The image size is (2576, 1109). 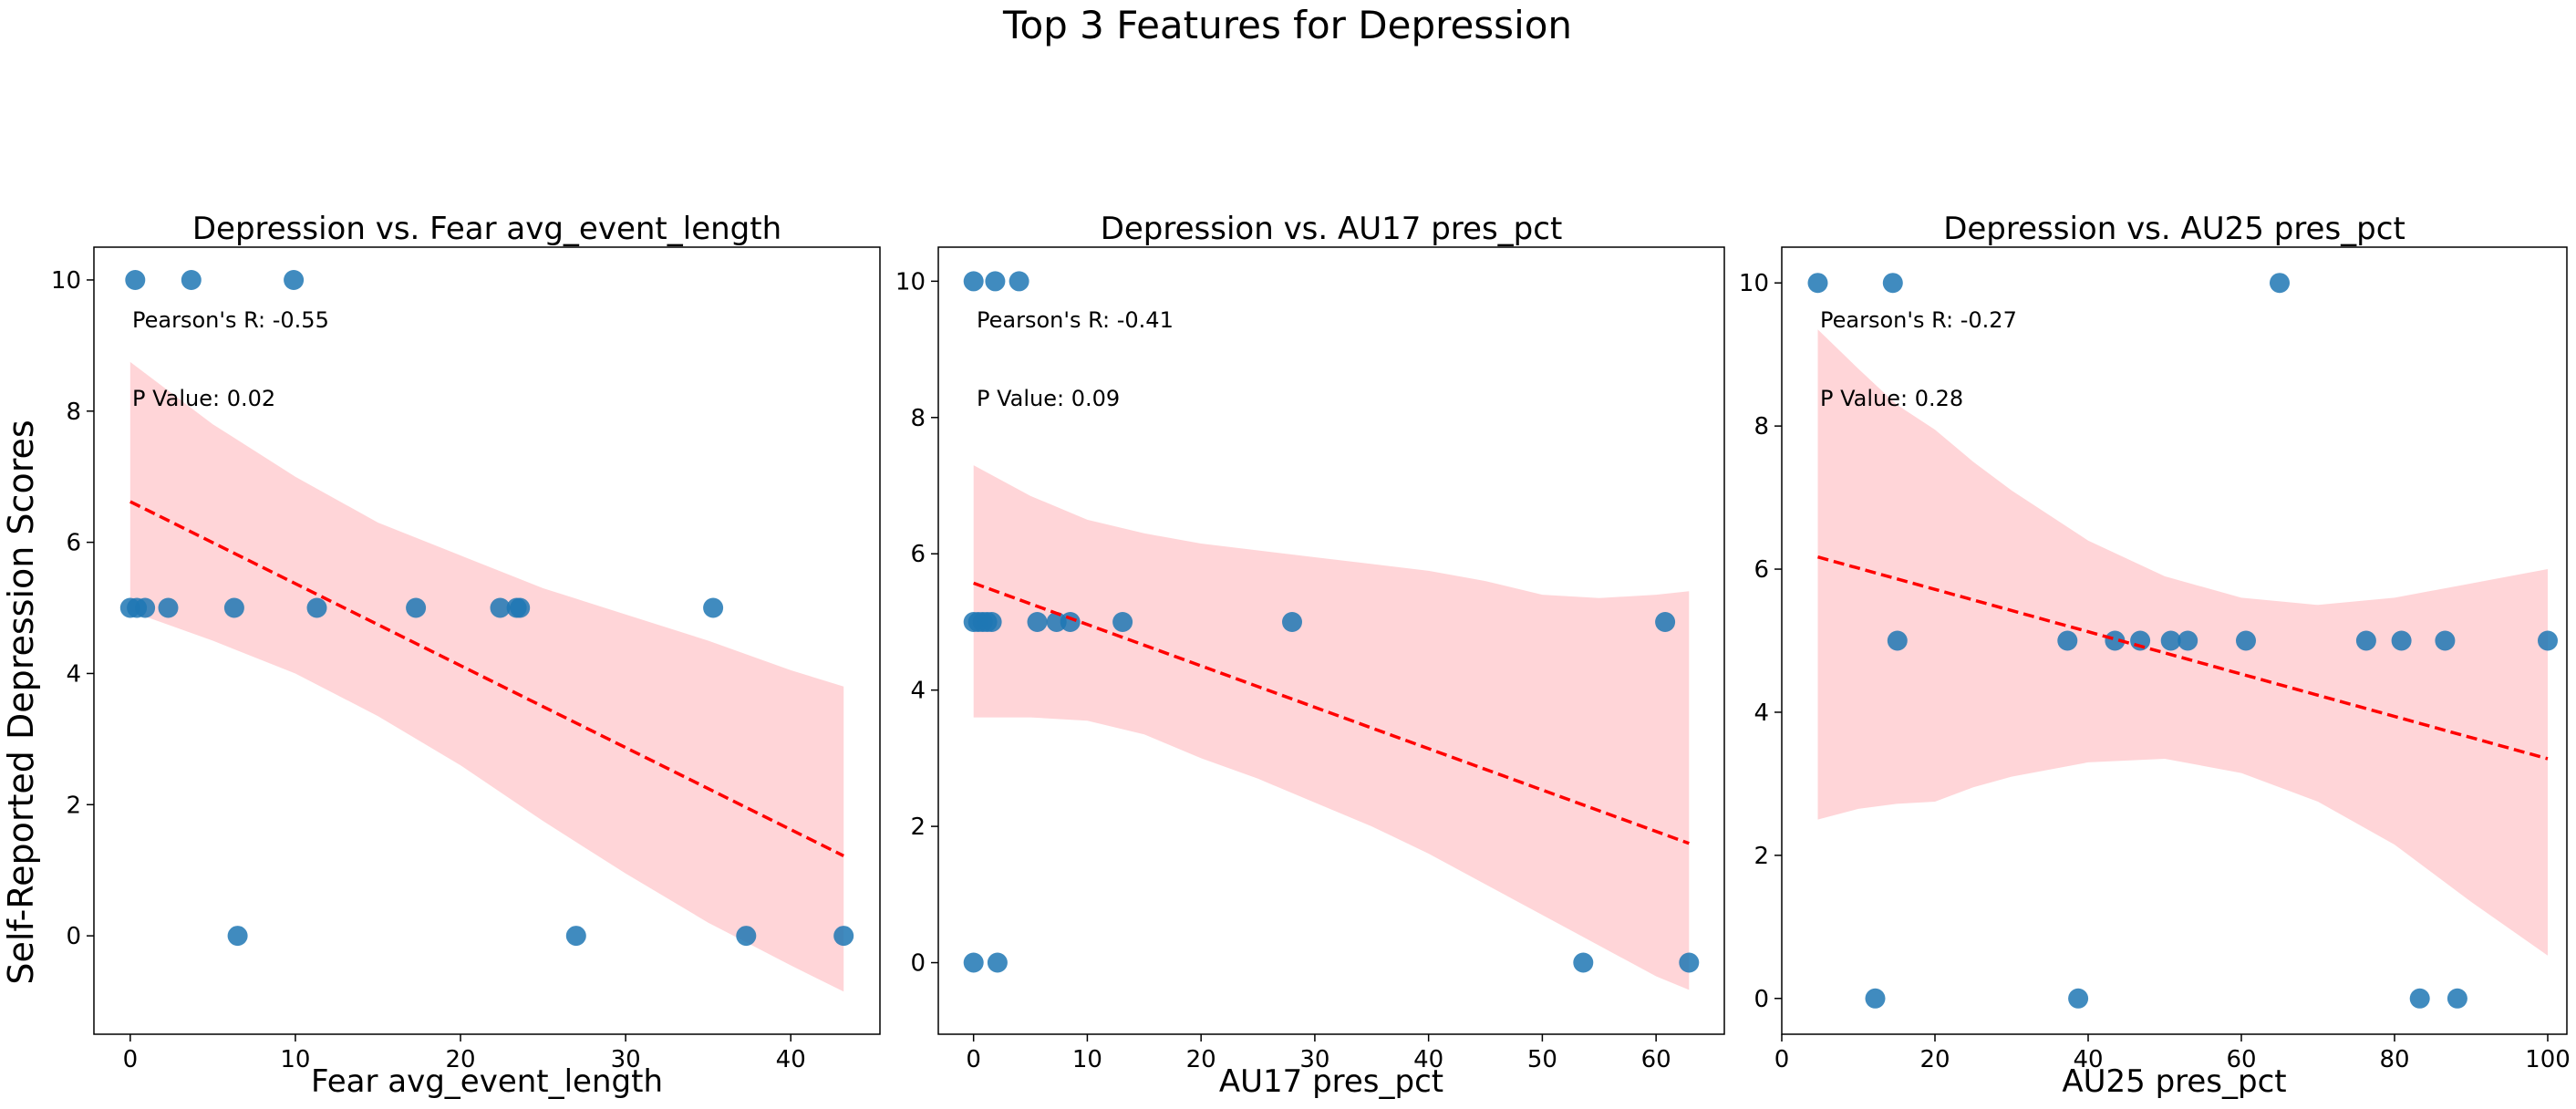 What do you see at coordinates (626, 1059) in the screenshot?
I see `x-tick-label: 30` at bounding box center [626, 1059].